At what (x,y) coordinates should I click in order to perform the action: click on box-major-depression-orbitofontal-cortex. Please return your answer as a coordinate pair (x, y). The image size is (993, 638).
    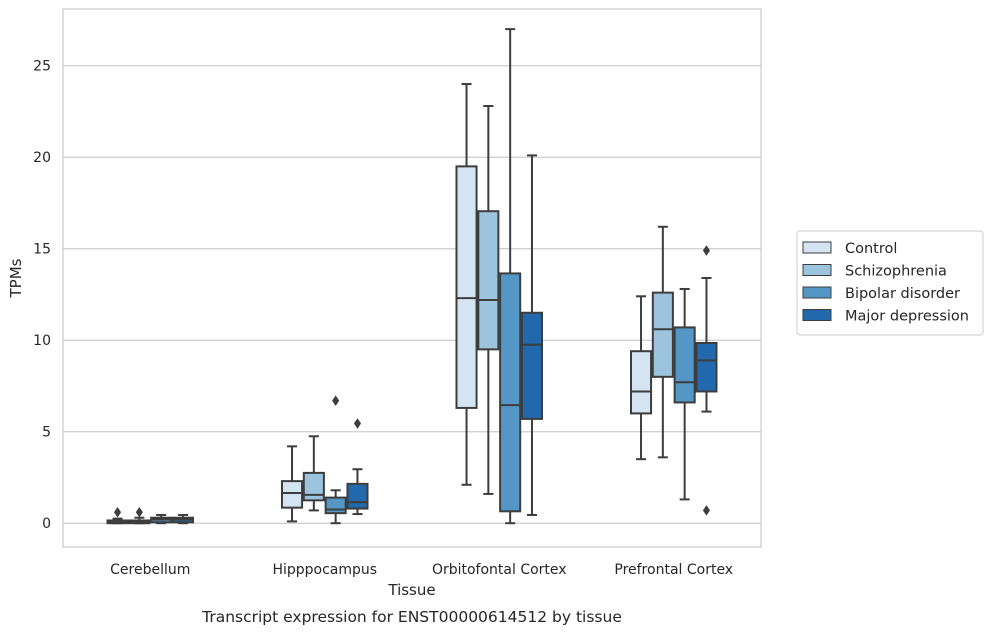
    Looking at the image, I should click on (532, 335).